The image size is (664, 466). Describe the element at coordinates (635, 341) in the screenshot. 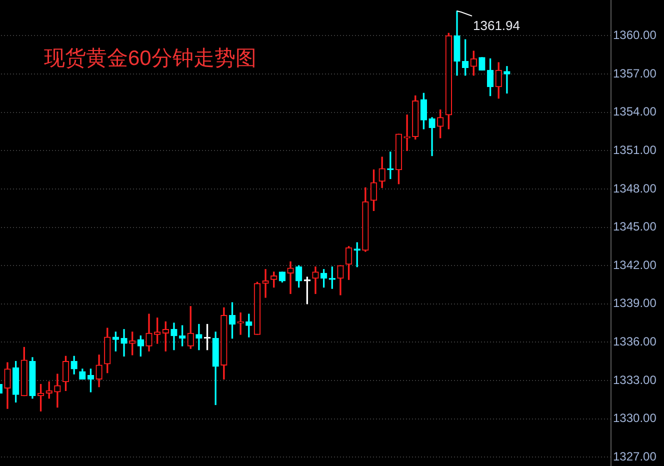

I see `y-tick-label: 1336.00` at that location.